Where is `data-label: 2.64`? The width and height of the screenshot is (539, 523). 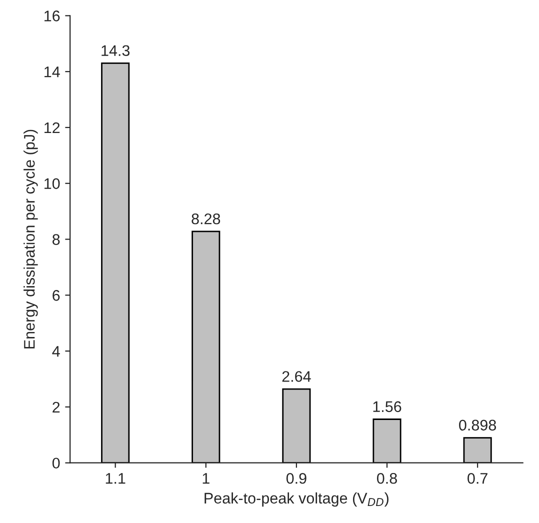
data-label: 2.64 is located at coordinates (296, 376).